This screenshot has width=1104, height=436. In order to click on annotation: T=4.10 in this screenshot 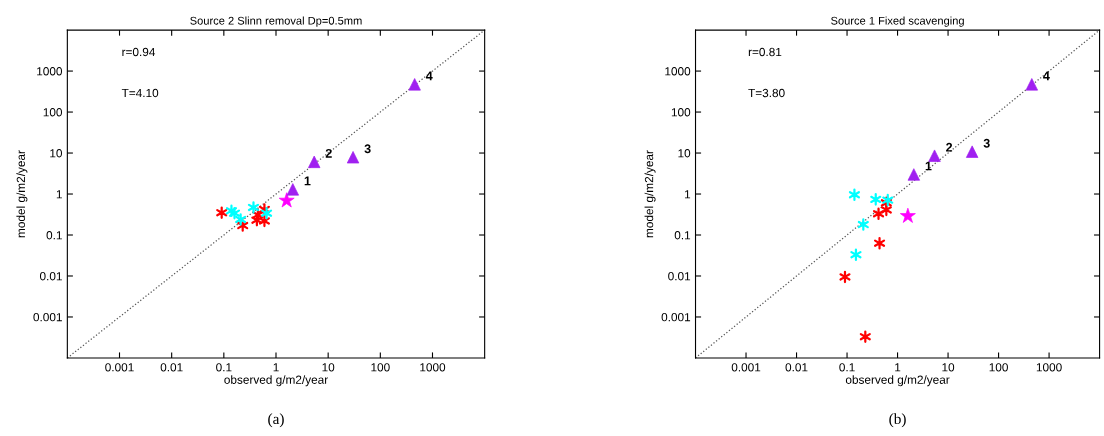, I will do `click(140, 93)`.